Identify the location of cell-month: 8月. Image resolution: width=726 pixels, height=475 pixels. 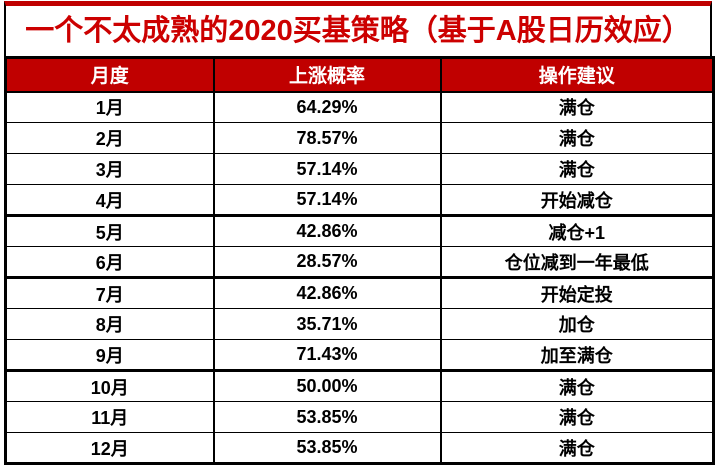
(109, 324).